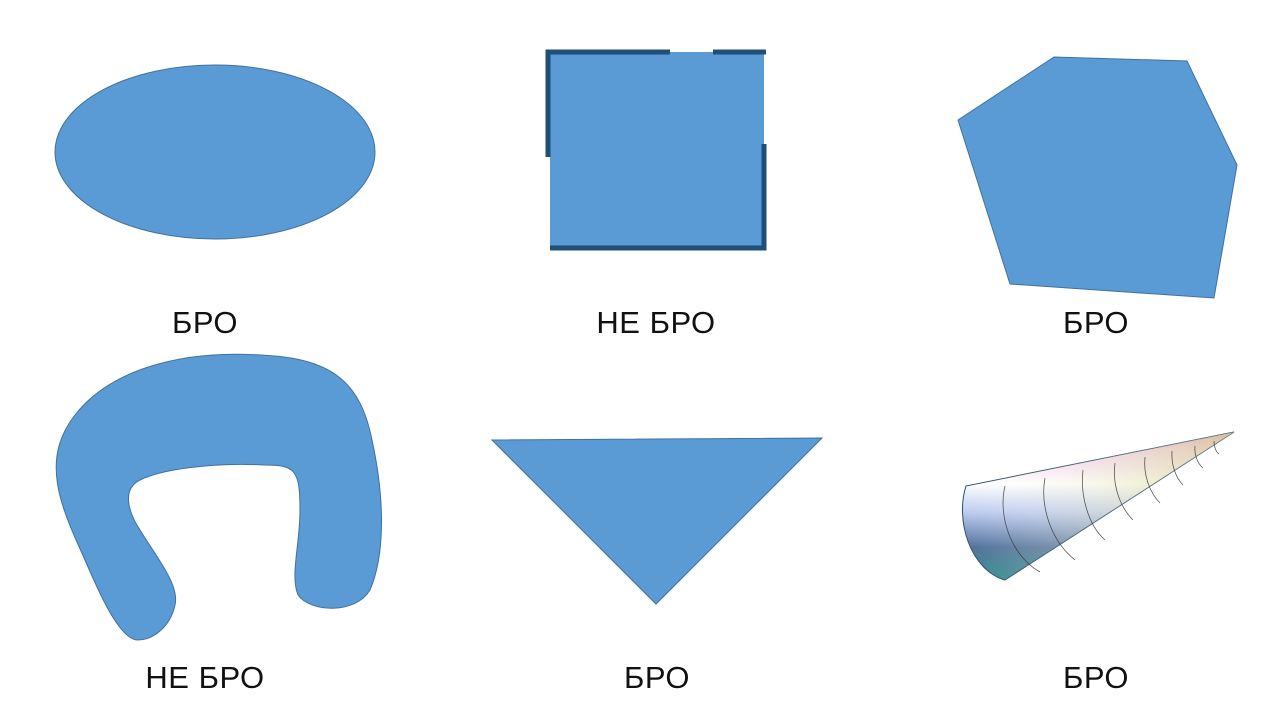 Image resolution: width=1280 pixels, height=725 pixels. What do you see at coordinates (1098, 506) in the screenshot?
I see `cone-shape` at bounding box center [1098, 506].